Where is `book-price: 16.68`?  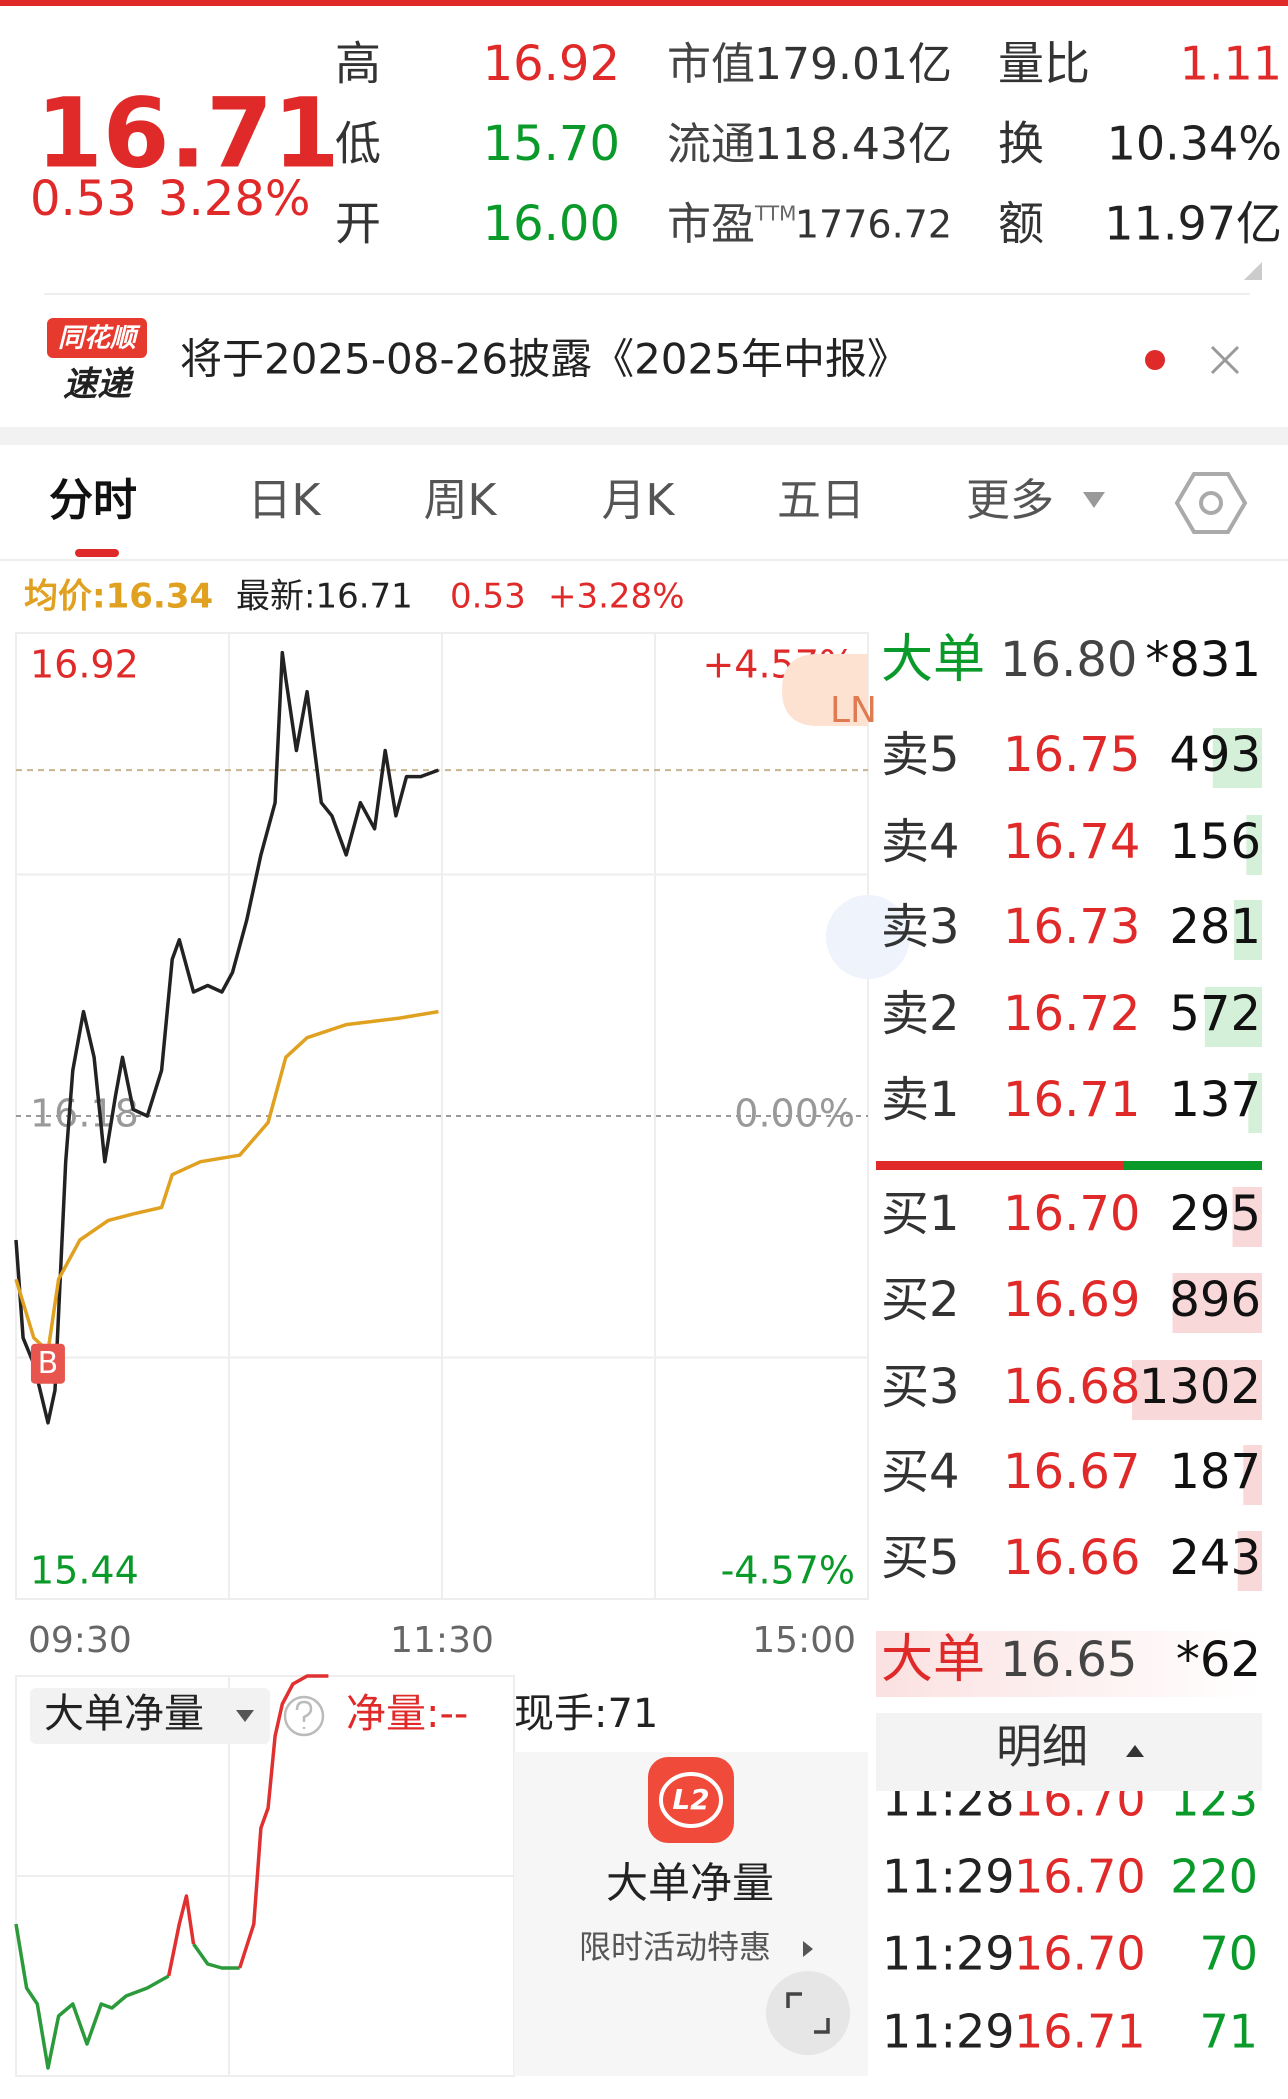
book-price: 16.68 is located at coordinates (1071, 1387).